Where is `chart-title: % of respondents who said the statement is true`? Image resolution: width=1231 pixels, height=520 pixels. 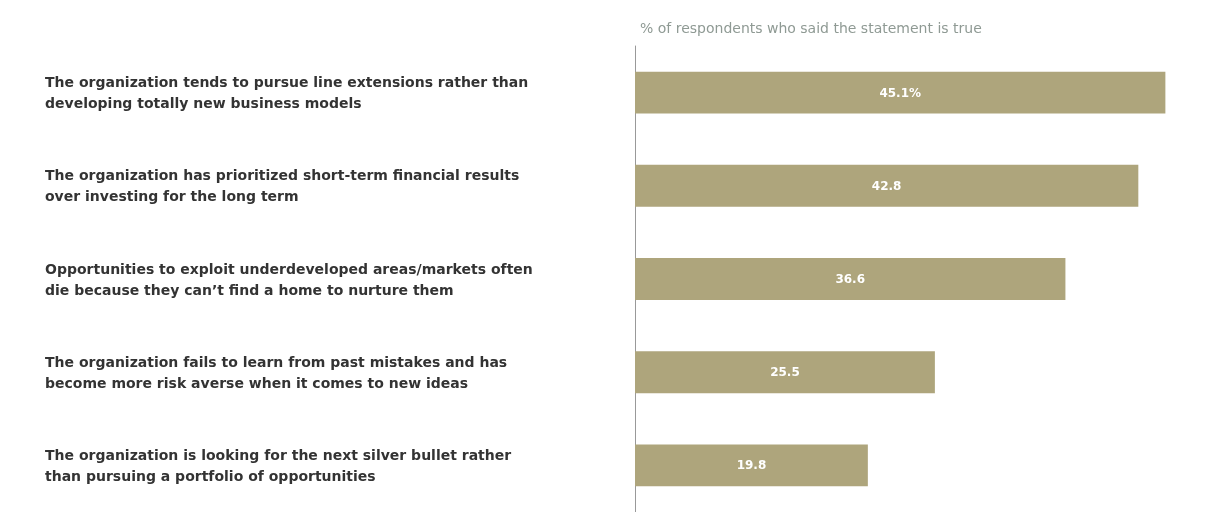 chart-title: % of respondents who said the statement is true is located at coordinates (811, 28).